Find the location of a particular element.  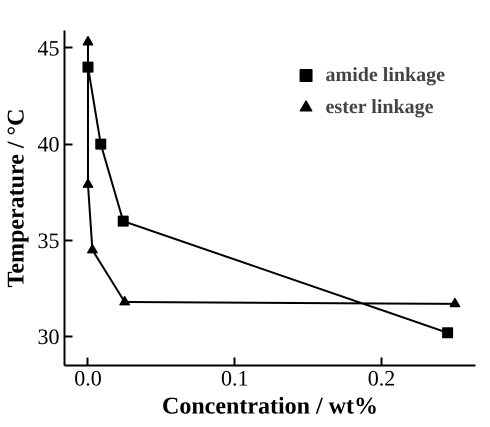

y-tick-label: 40 is located at coordinates (49, 144).